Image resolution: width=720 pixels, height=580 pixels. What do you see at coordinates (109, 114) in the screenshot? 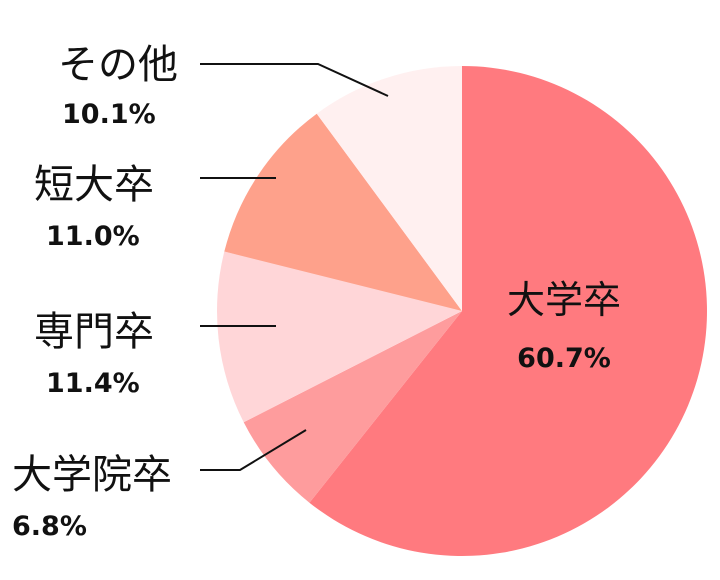
I see `slice-value-sonota: 10.1%` at bounding box center [109, 114].